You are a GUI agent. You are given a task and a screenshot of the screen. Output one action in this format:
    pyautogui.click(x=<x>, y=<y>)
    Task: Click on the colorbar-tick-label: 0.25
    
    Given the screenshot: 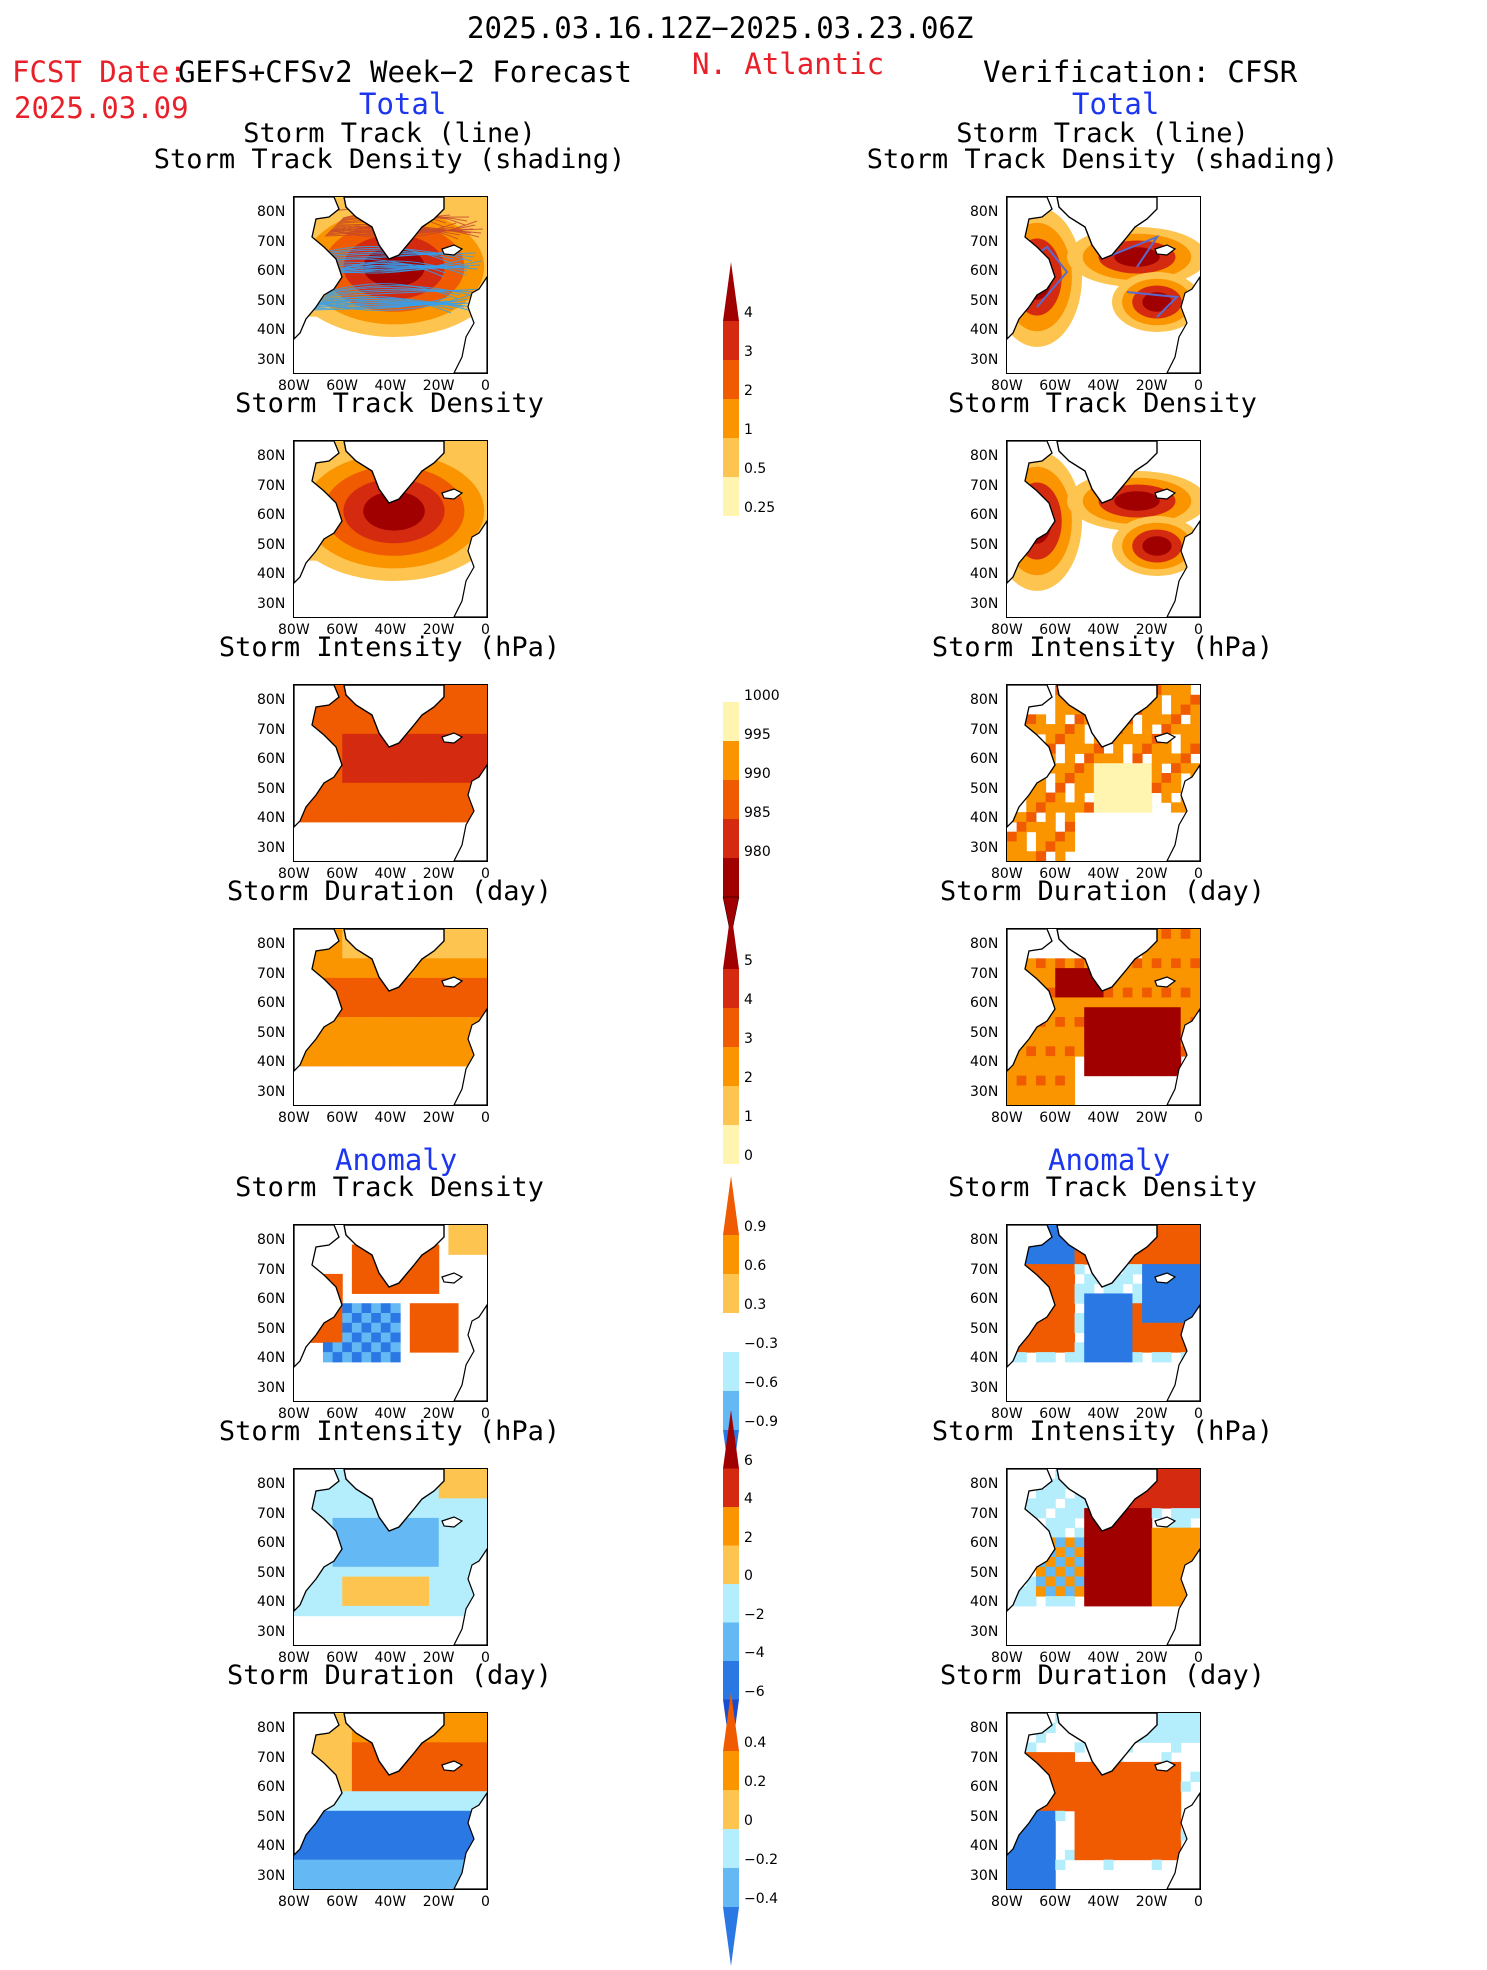 What is the action you would take?
    pyautogui.click(x=760, y=508)
    